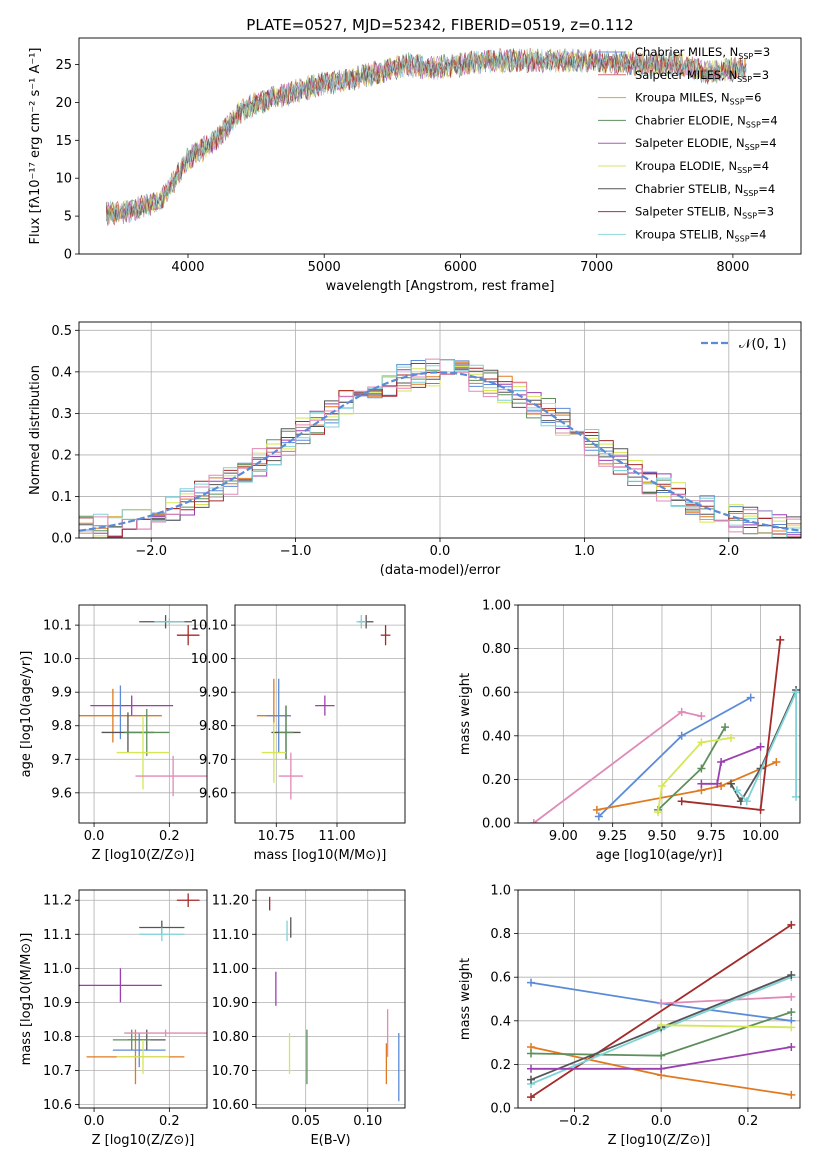 This screenshot has height=1170, width=819. I want to click on y-tick-label: 11.10, so click(230, 935).